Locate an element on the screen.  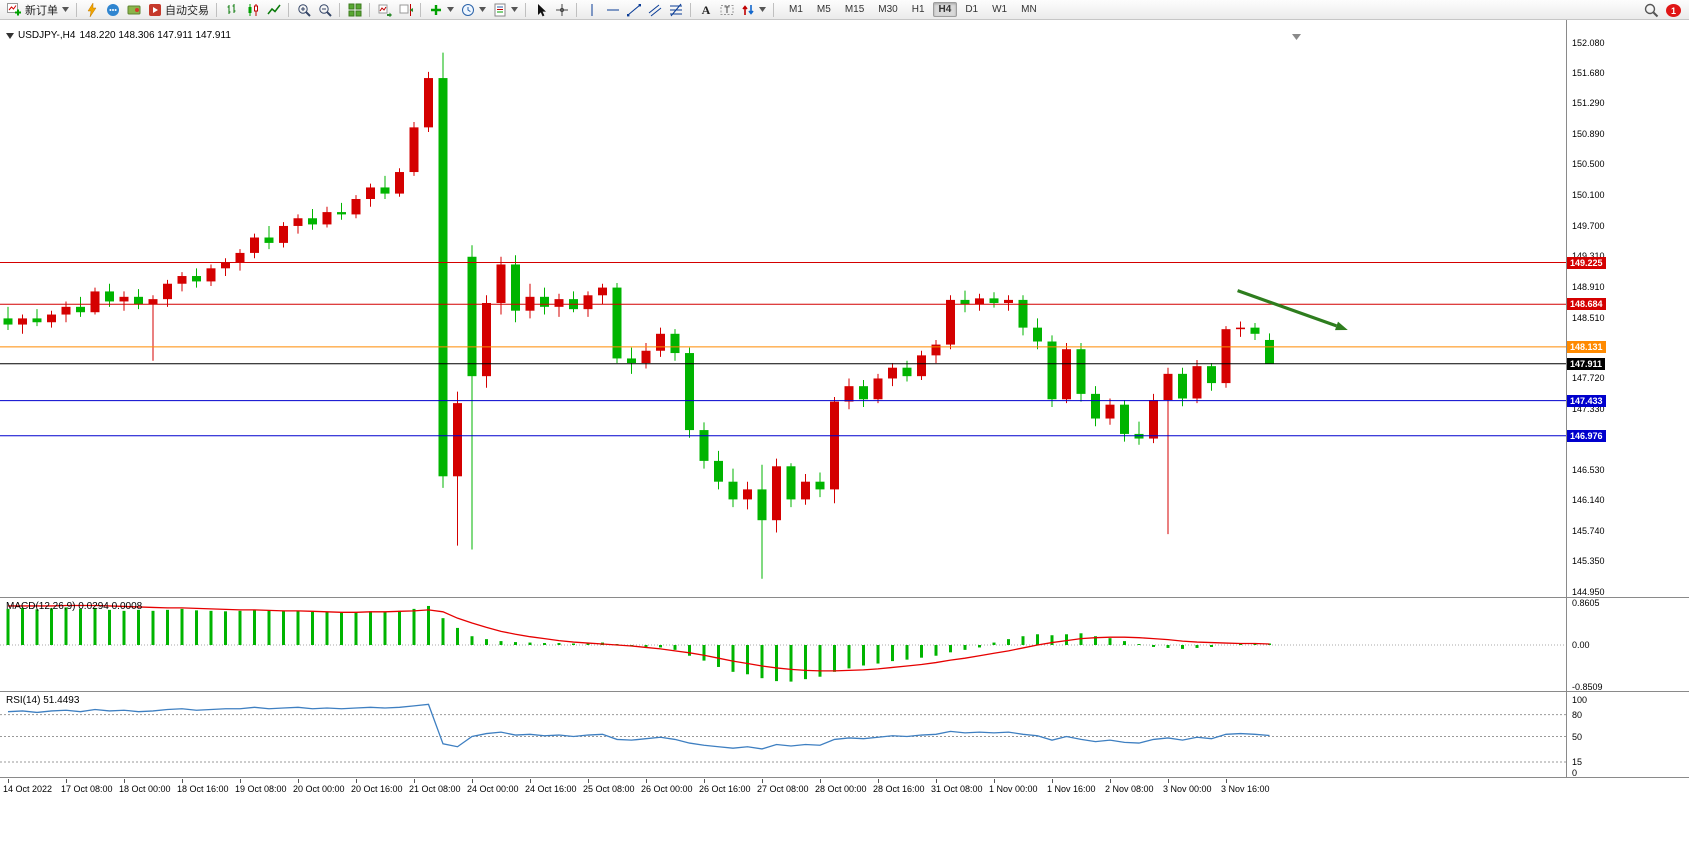
chevron-down-icon is located at coordinates (762, 9).